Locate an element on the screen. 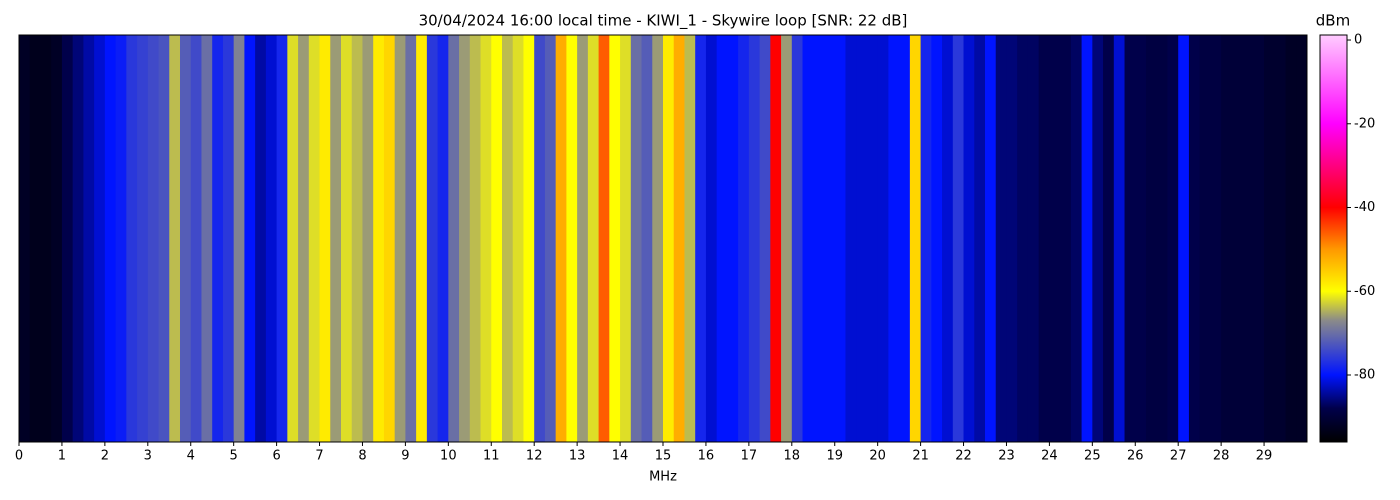  x-tick-label: 19 is located at coordinates (834, 456).